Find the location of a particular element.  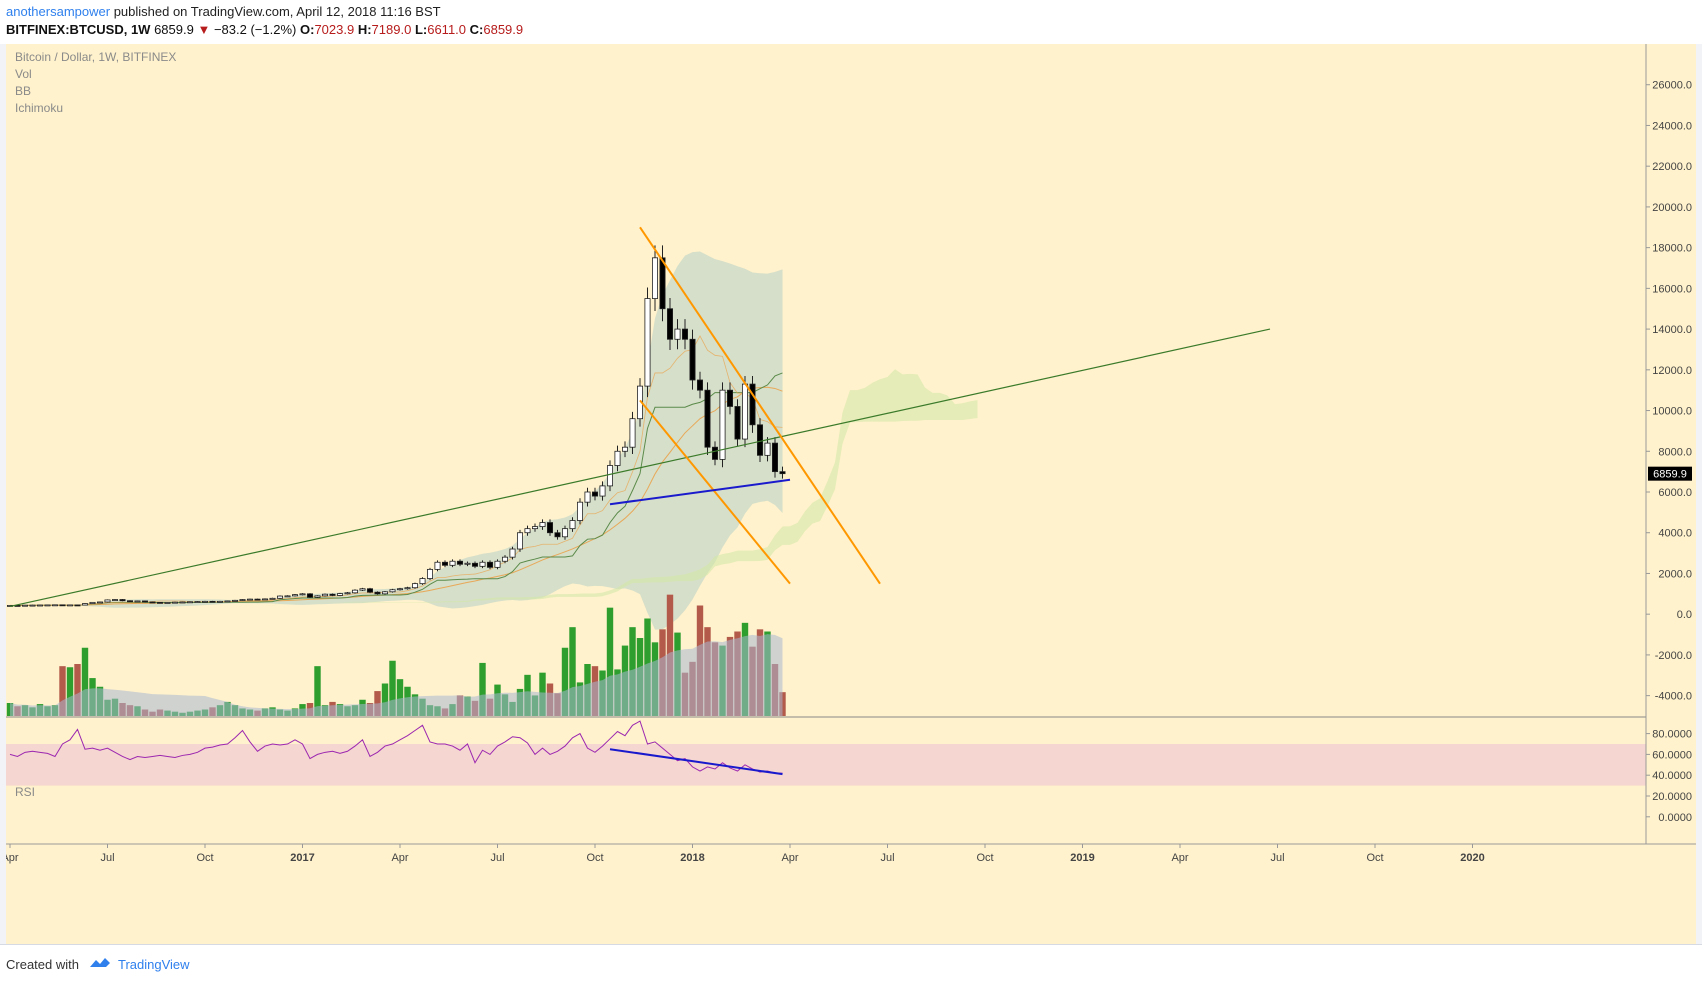

bb-basis-line is located at coordinates (396, 496).